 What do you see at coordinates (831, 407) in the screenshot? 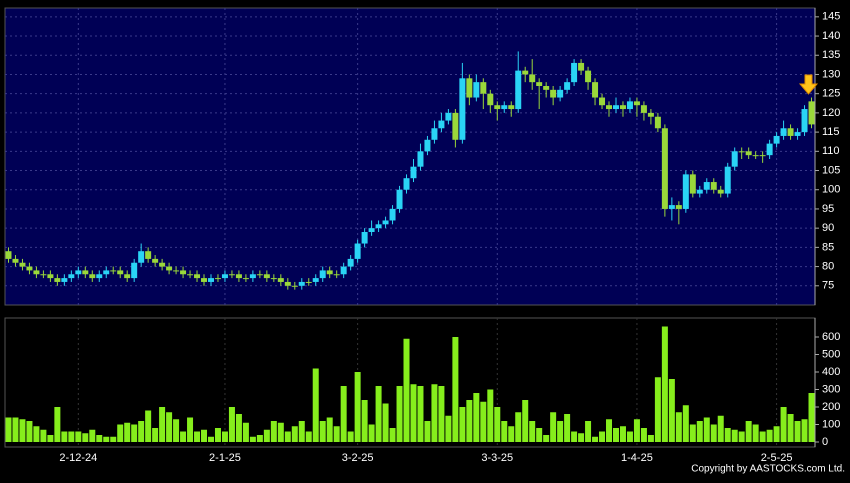
I see `y-tick-label: 200` at bounding box center [831, 407].